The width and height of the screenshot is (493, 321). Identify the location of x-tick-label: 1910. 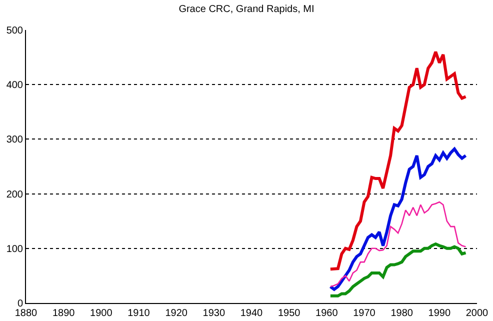
(139, 313).